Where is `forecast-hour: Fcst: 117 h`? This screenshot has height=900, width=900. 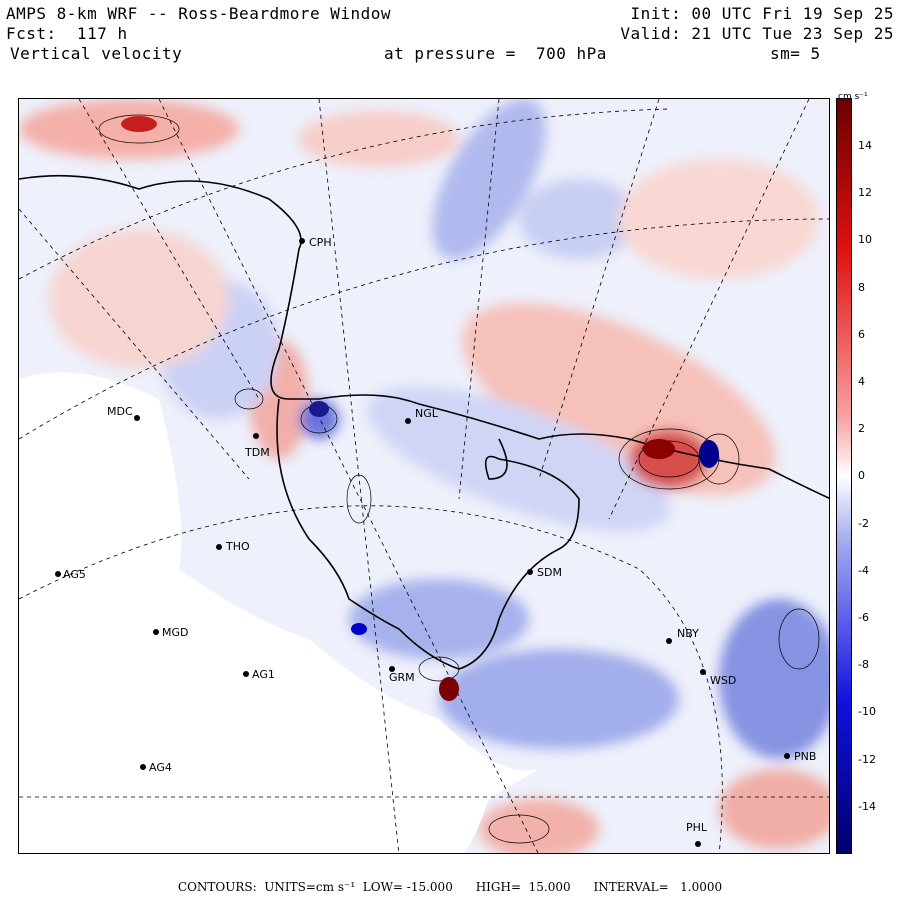
forecast-hour: Fcst: 117 h is located at coordinates (67, 33).